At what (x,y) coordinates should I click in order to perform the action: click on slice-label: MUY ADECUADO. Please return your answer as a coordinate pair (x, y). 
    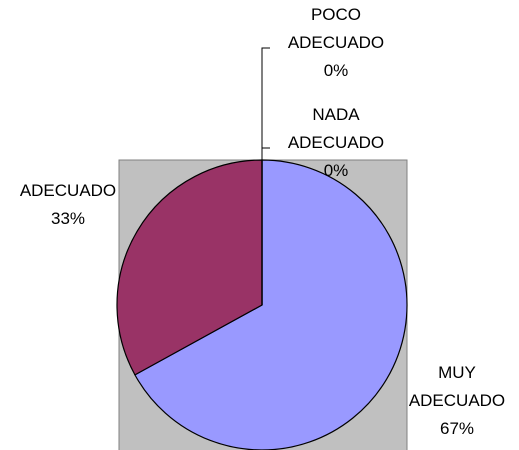
    Looking at the image, I should click on (457, 386).